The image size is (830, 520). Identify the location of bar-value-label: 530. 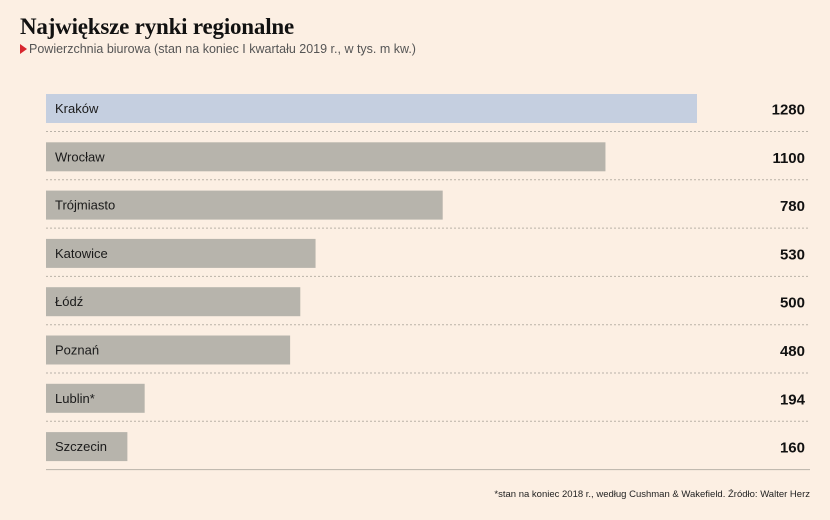
(792, 254).